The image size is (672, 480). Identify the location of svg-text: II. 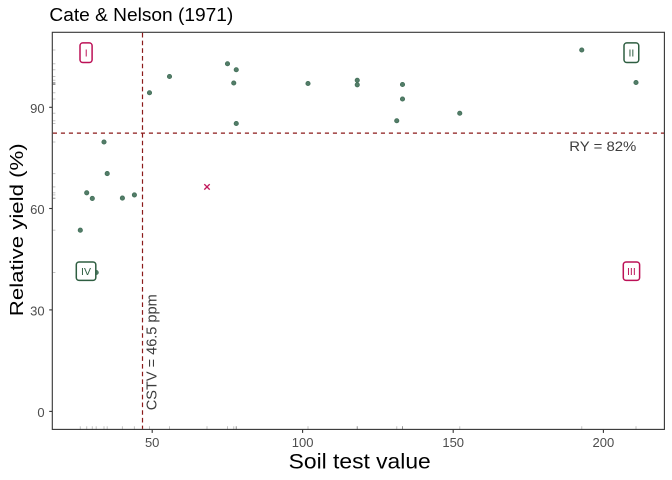
(631, 53).